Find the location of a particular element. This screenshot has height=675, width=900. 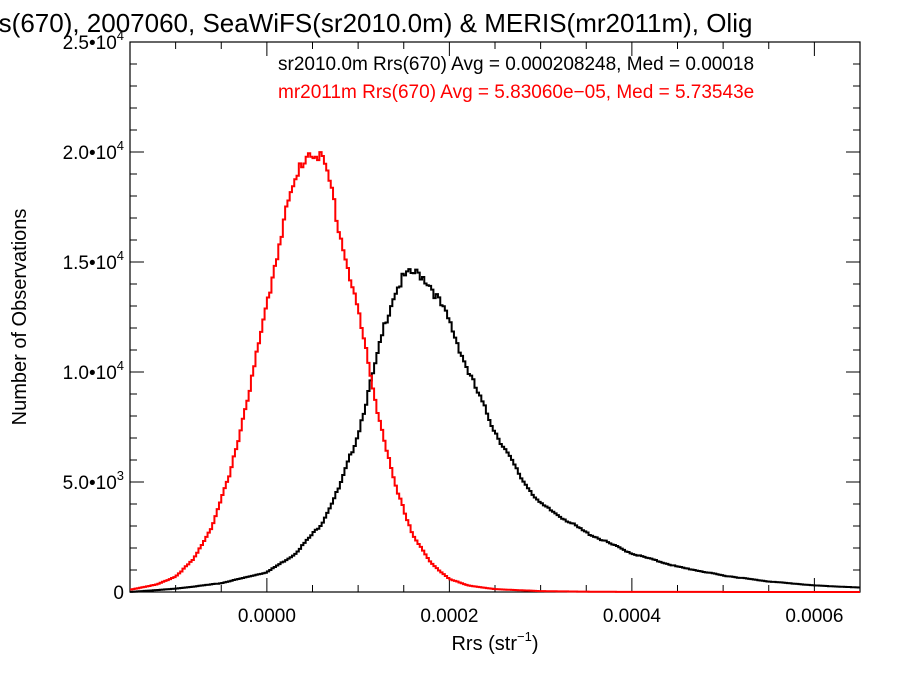

x-tick-label: 0.0002 is located at coordinates (449, 616).